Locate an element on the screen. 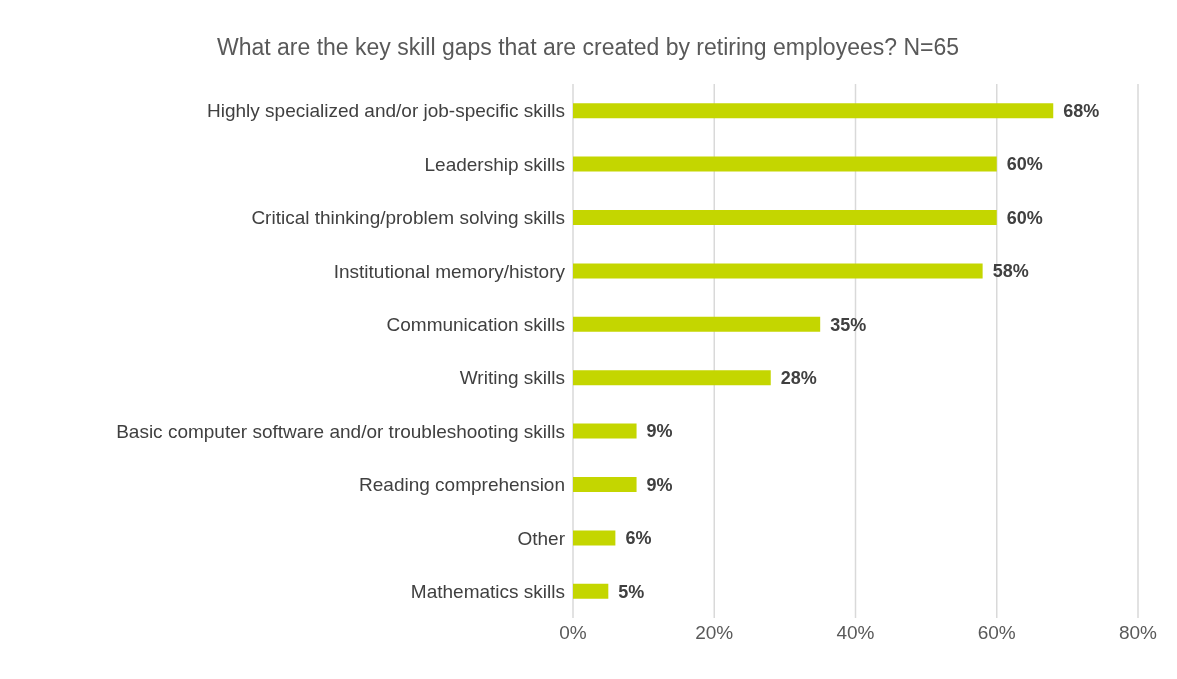 This screenshot has width=1177, height=679. data-label: 58% is located at coordinates (1010, 271).